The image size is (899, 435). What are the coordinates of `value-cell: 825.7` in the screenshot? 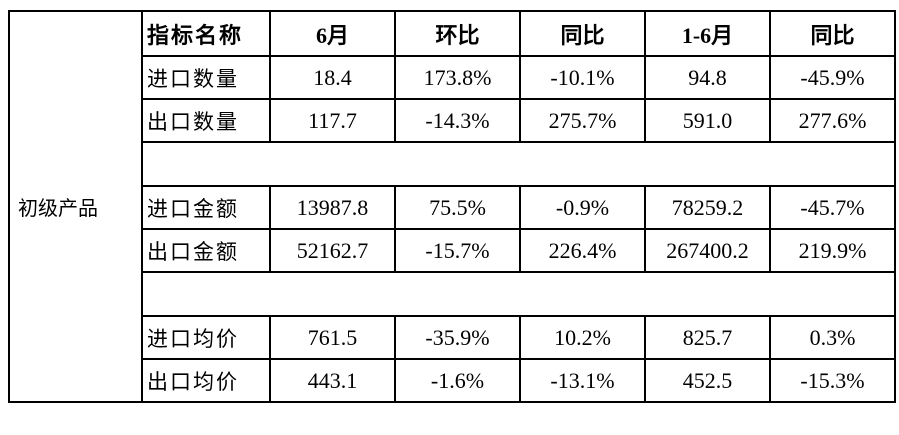 It's located at (707, 337).